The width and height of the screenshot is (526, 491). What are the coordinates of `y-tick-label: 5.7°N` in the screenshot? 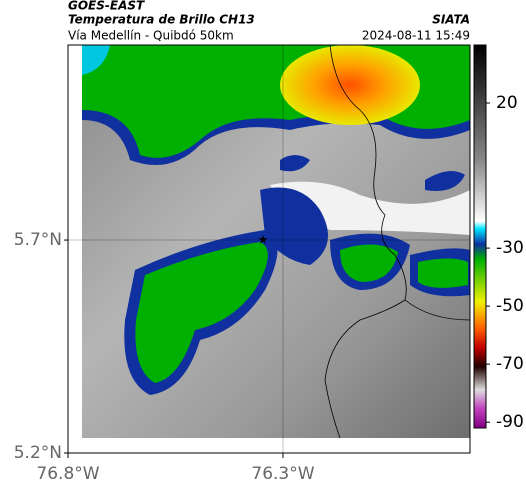 It's located at (38, 240).